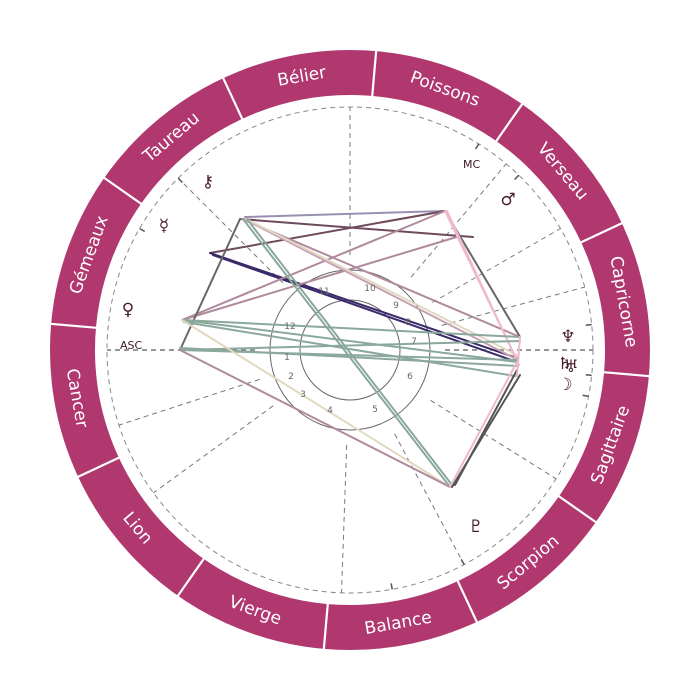 This screenshot has width=700, height=700. Describe the element at coordinates (410, 377) in the screenshot. I see `house-number-6: 6` at that location.